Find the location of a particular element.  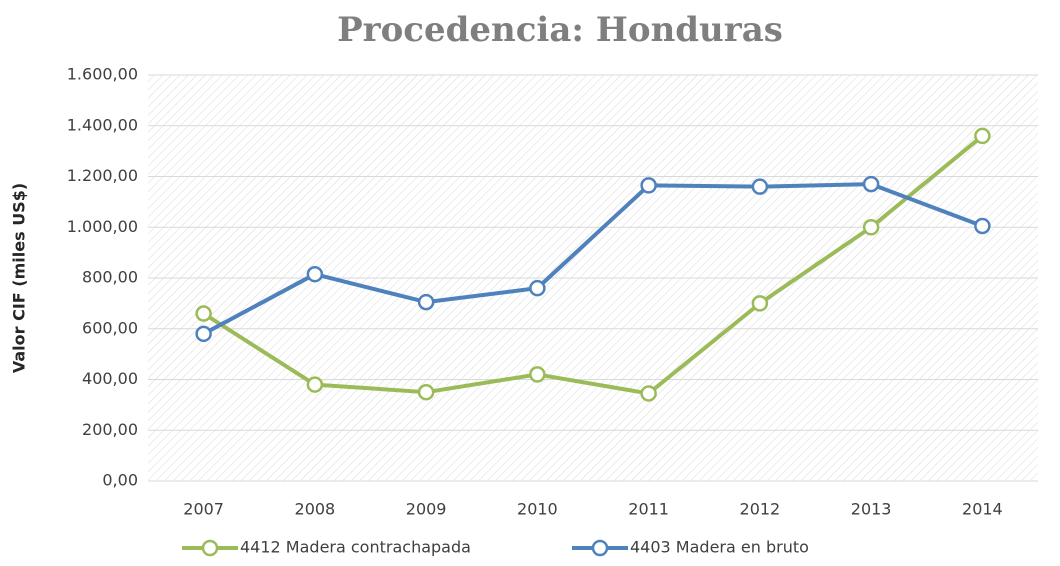

y-tick-label: 1.000,00 is located at coordinates (102, 226).